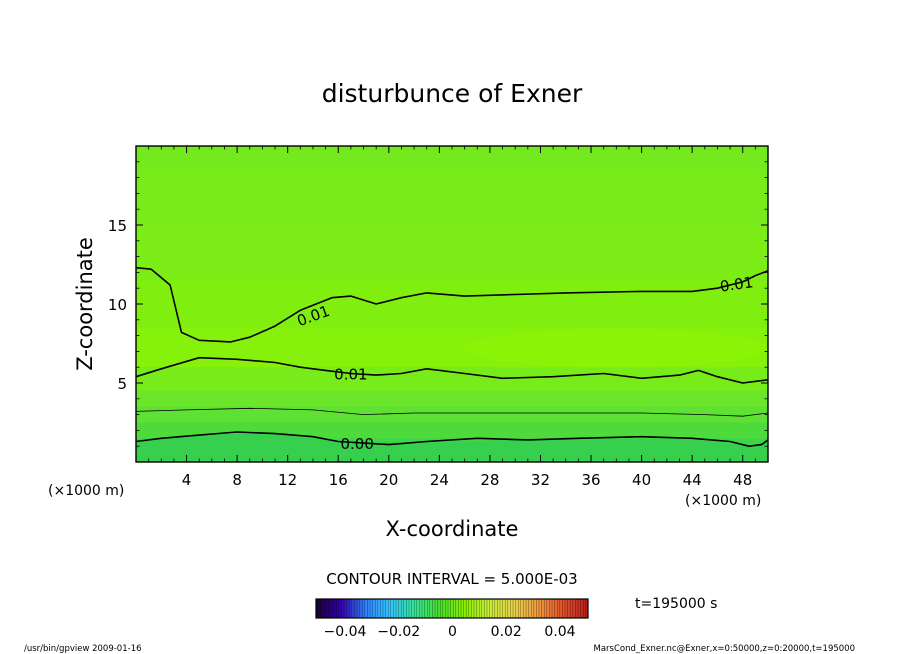  What do you see at coordinates (398, 632) in the screenshot?
I see `colorbar-tick-label: −0.02` at bounding box center [398, 632].